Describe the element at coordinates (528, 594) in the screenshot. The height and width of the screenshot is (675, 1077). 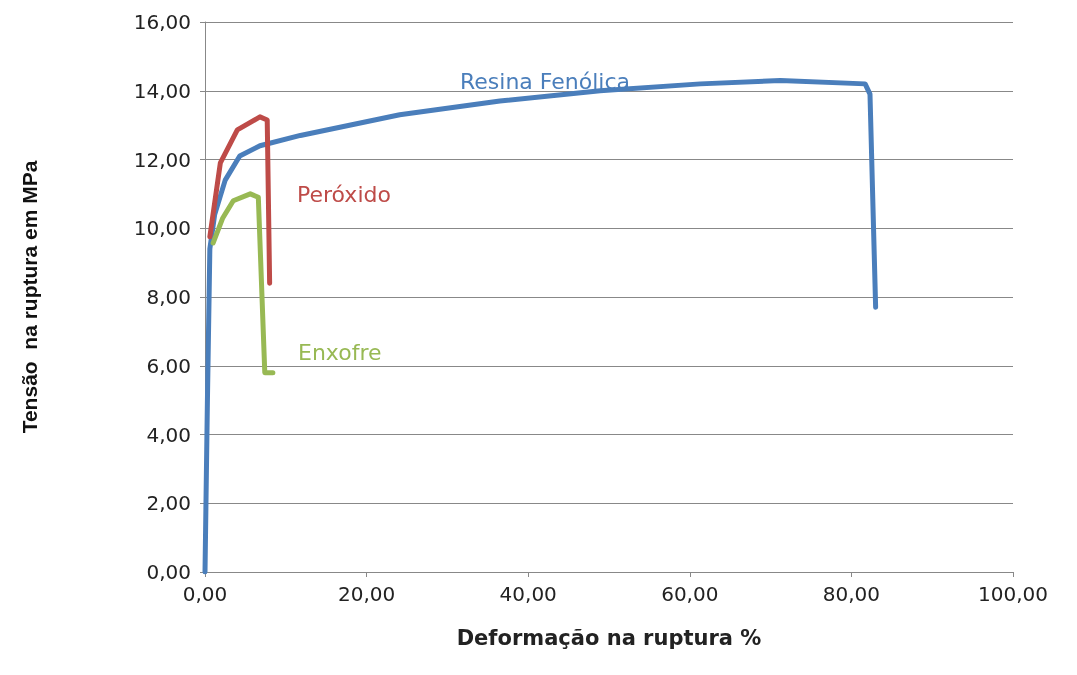
I see `x-tick-label: 40,00` at that location.